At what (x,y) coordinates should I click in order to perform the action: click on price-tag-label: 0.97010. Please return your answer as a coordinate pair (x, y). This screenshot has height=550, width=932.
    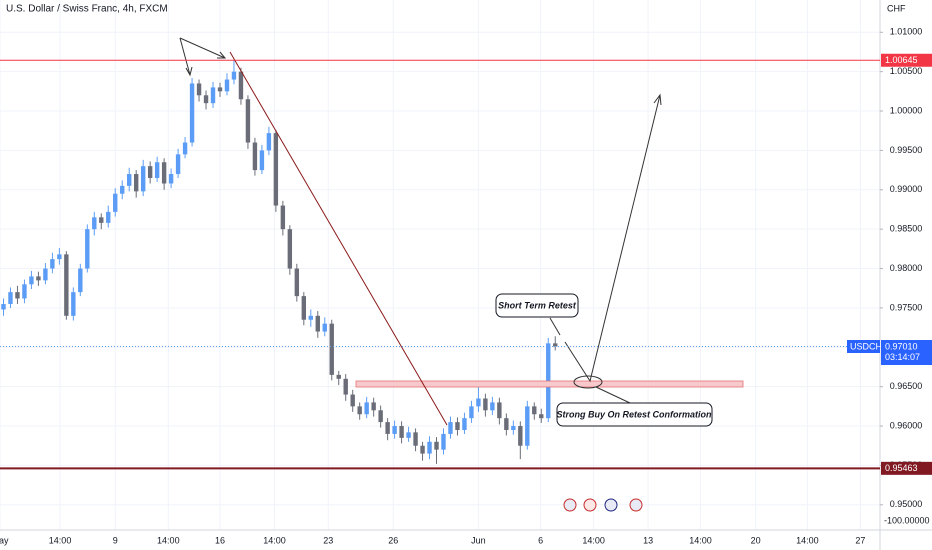
    Looking at the image, I should click on (901, 346).